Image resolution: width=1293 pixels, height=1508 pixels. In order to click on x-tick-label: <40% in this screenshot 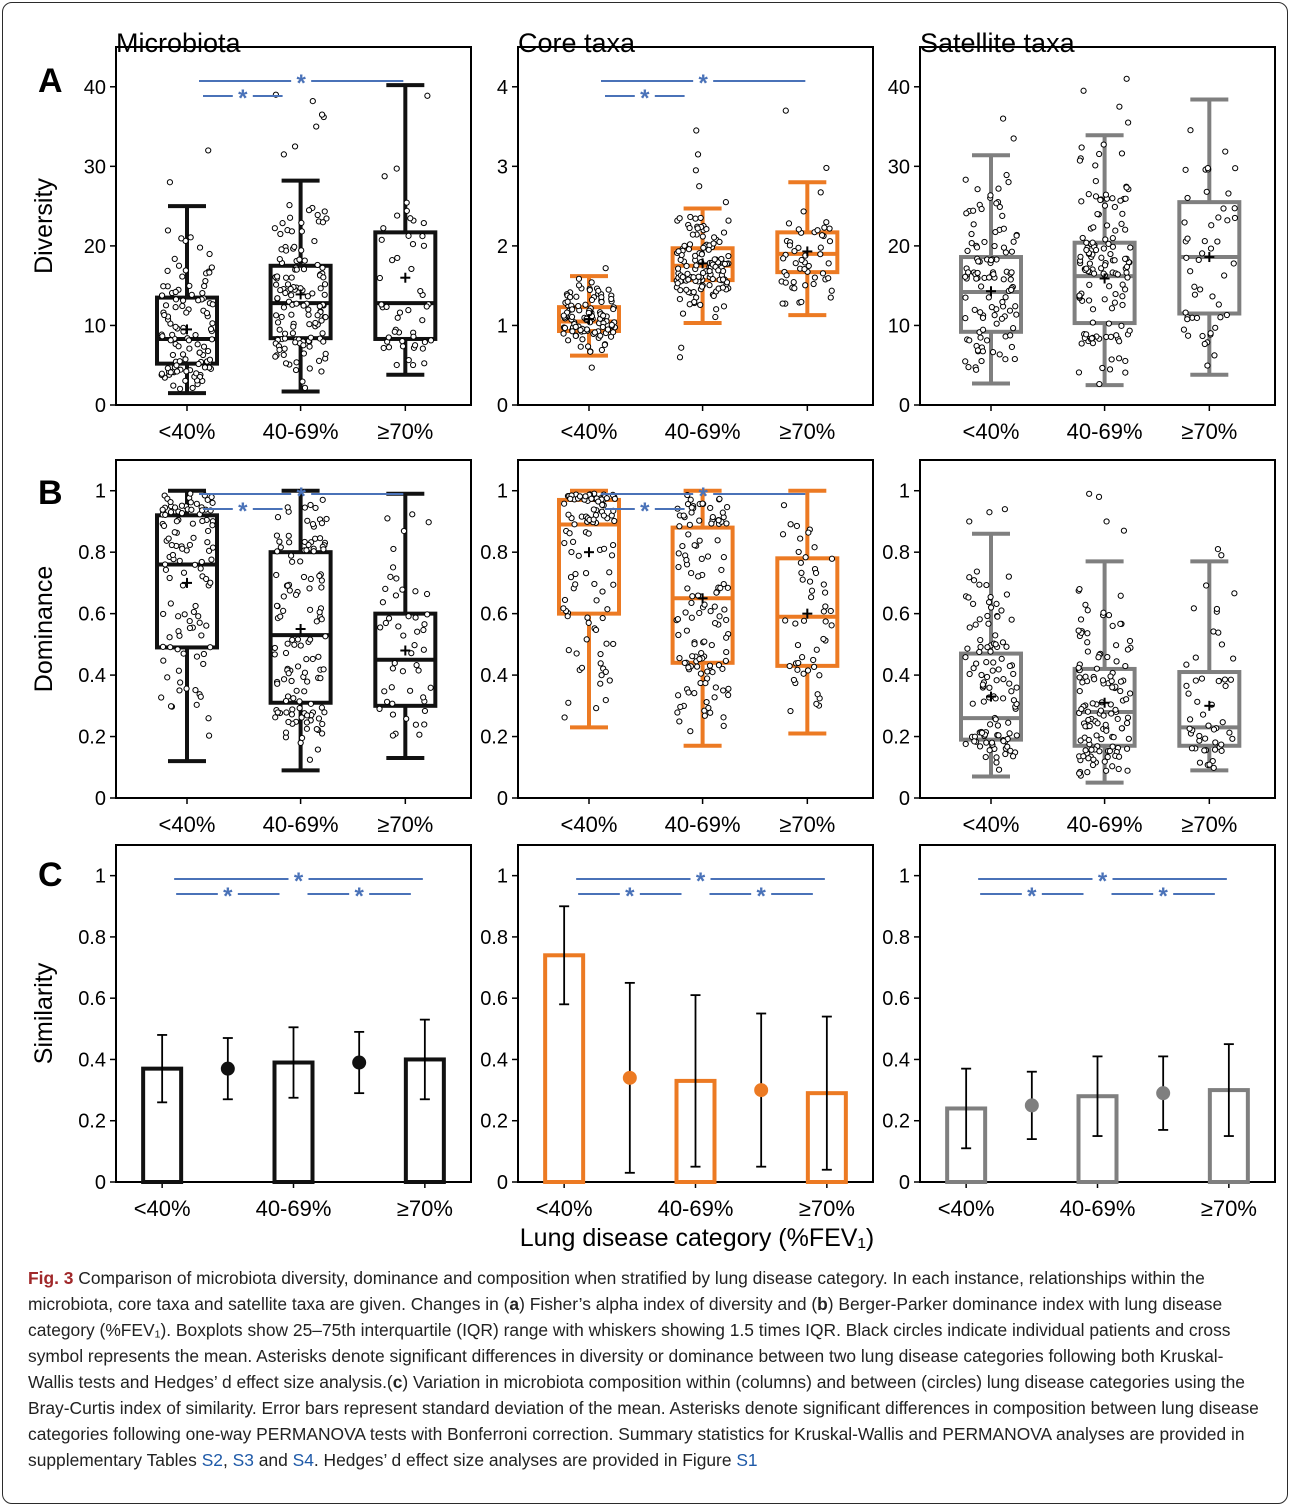, I will do `click(564, 1208)`.